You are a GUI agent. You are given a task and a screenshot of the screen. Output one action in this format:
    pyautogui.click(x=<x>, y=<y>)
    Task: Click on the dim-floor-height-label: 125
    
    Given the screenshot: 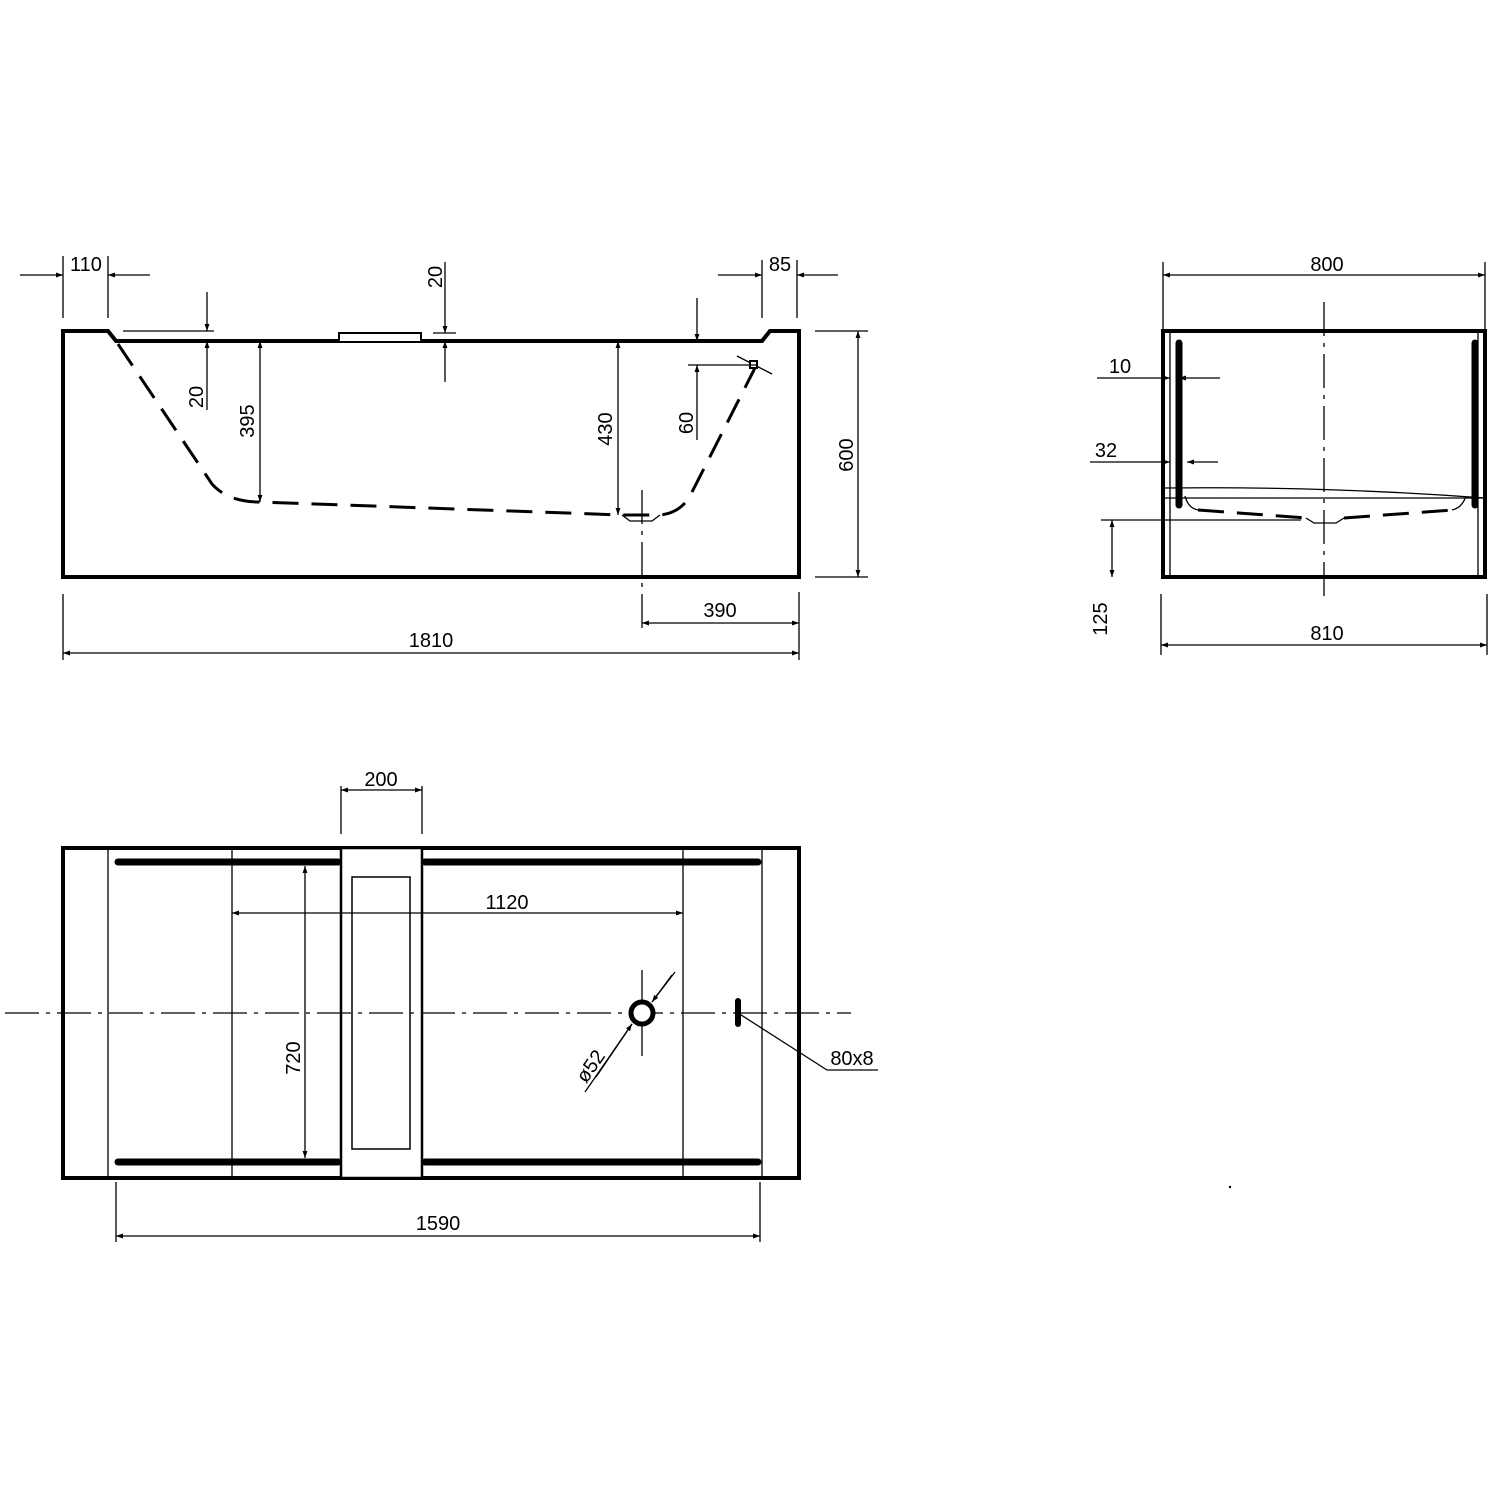 What is the action you would take?
    pyautogui.click(x=1101, y=618)
    